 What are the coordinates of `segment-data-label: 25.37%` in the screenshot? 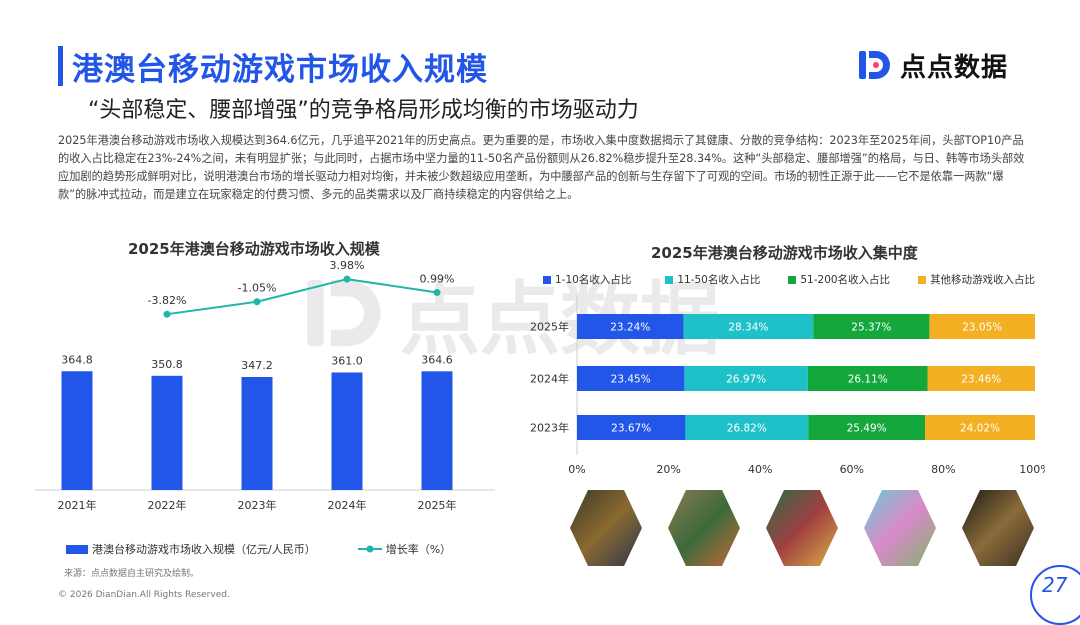 It's located at (871, 328).